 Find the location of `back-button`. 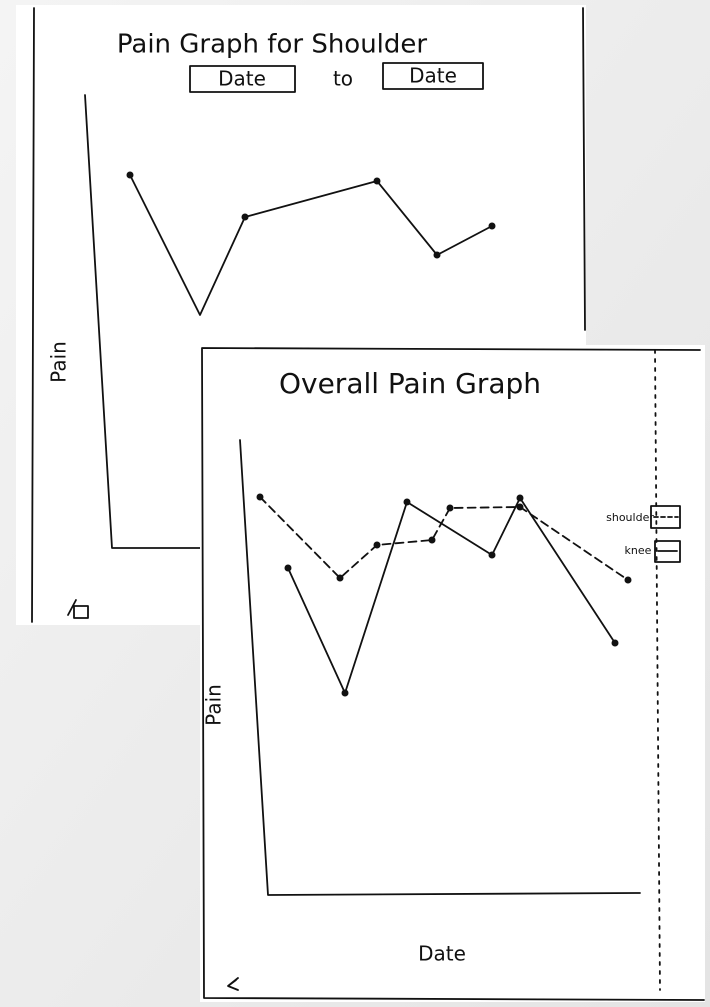

back-button is located at coordinates (233, 984).